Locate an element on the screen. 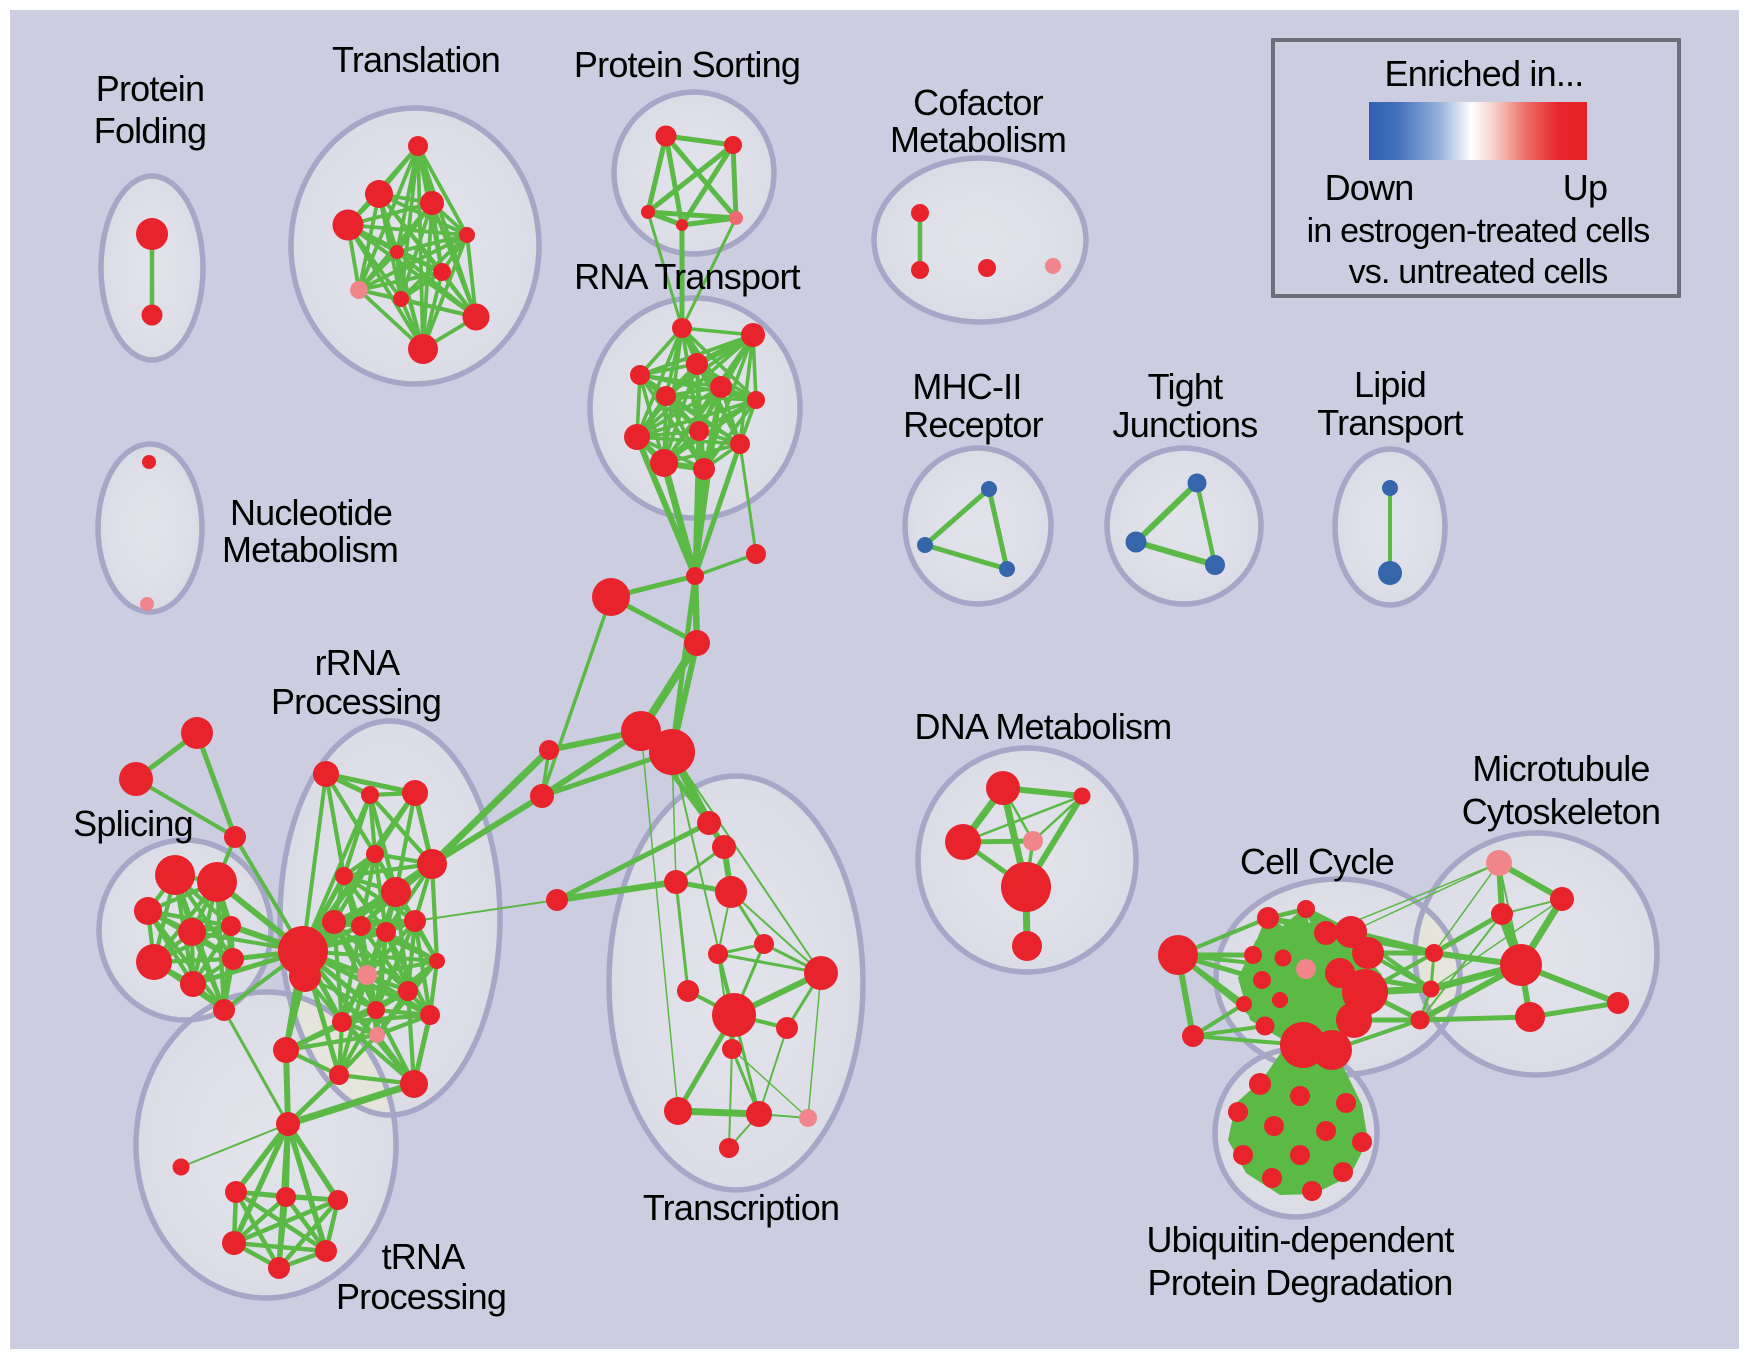 The height and width of the screenshot is (1360, 1750). svg-text: Protein Degradation is located at coordinates (1299, 1282).